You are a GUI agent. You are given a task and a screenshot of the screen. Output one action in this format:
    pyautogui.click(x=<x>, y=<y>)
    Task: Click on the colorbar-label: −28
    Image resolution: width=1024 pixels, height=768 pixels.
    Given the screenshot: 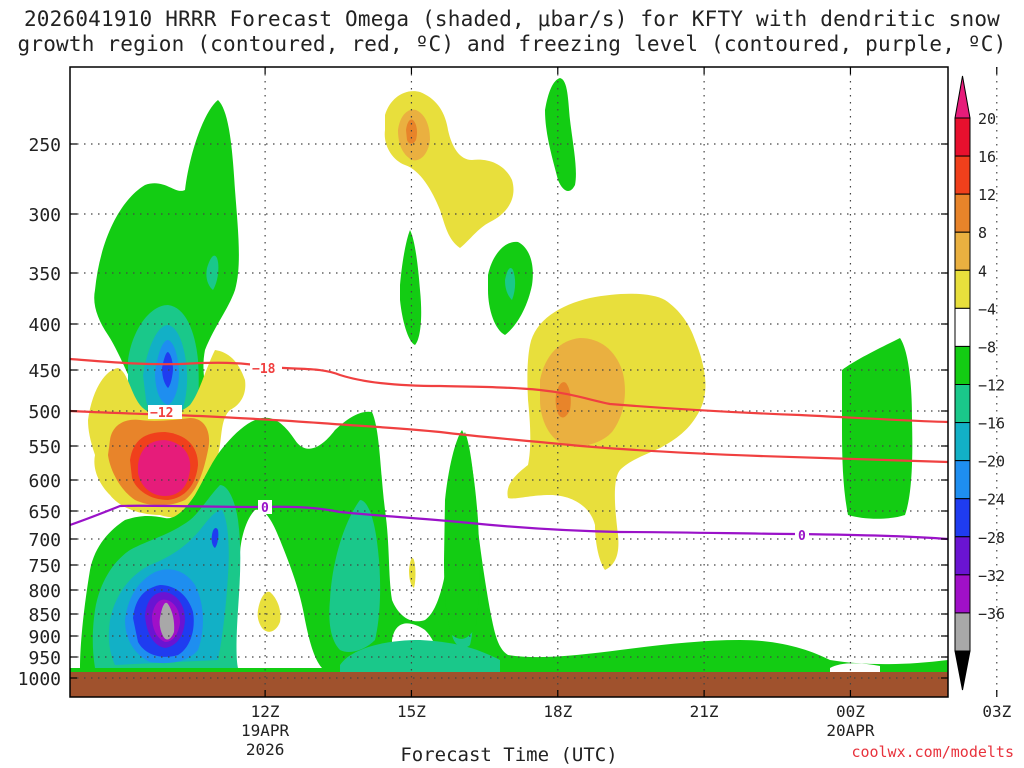 What is the action you would take?
    pyautogui.click(x=991, y=538)
    